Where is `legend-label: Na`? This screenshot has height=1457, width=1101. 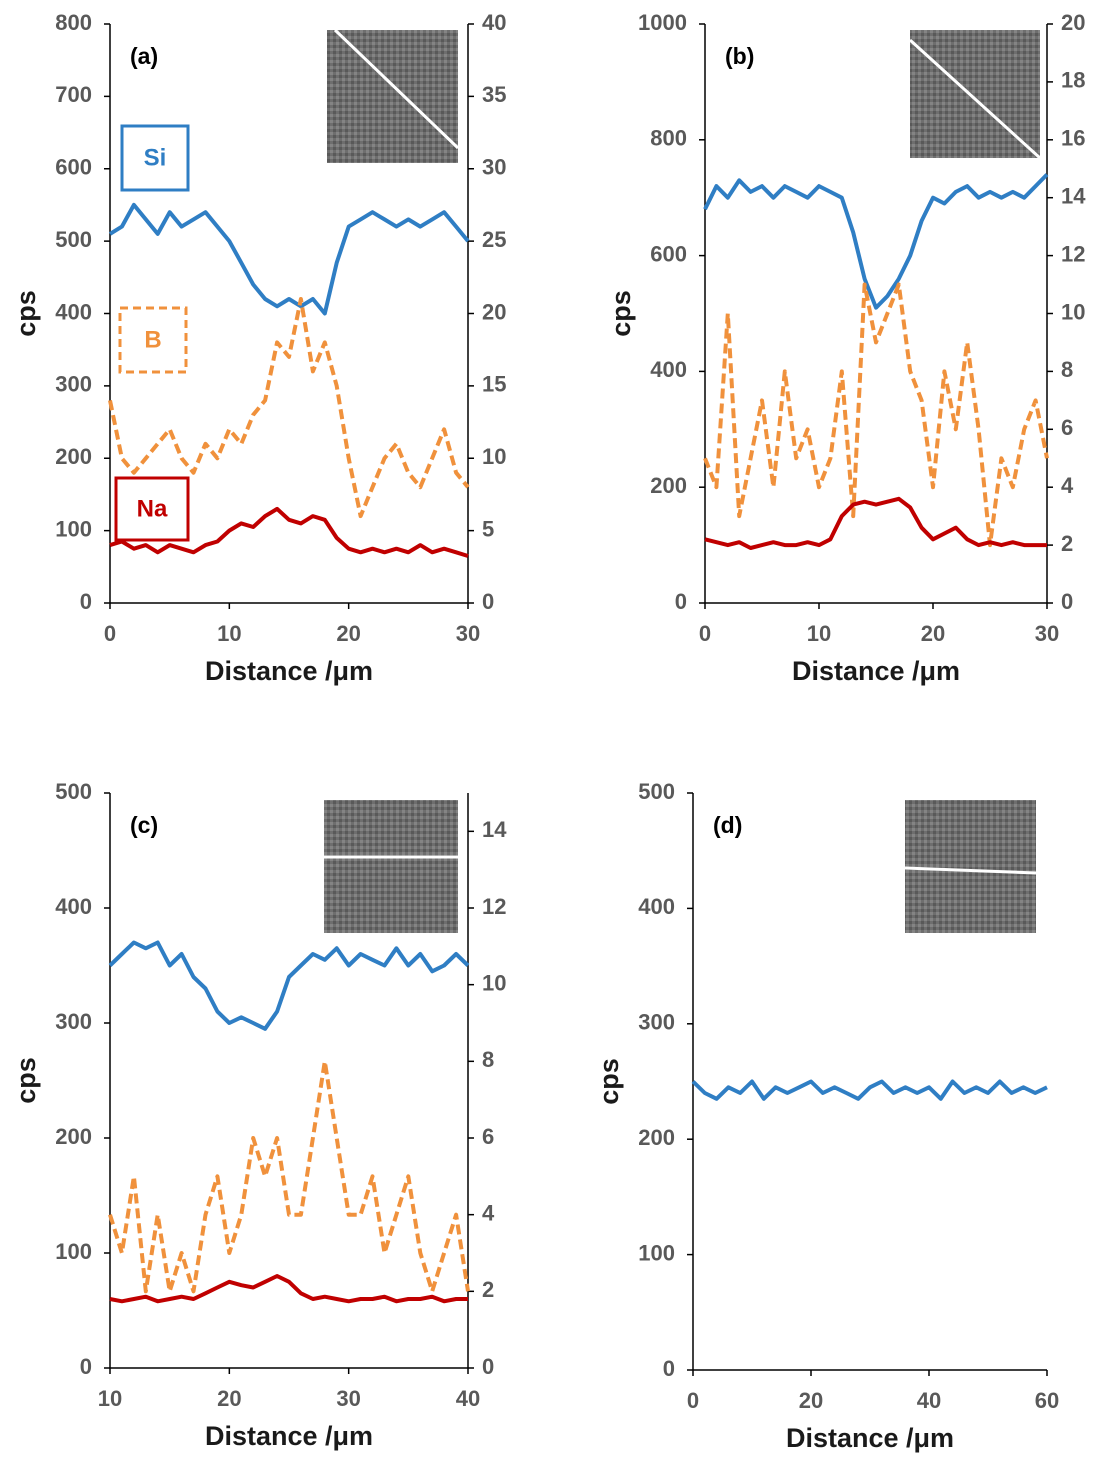
legend-label: Na is located at coordinates (152, 508).